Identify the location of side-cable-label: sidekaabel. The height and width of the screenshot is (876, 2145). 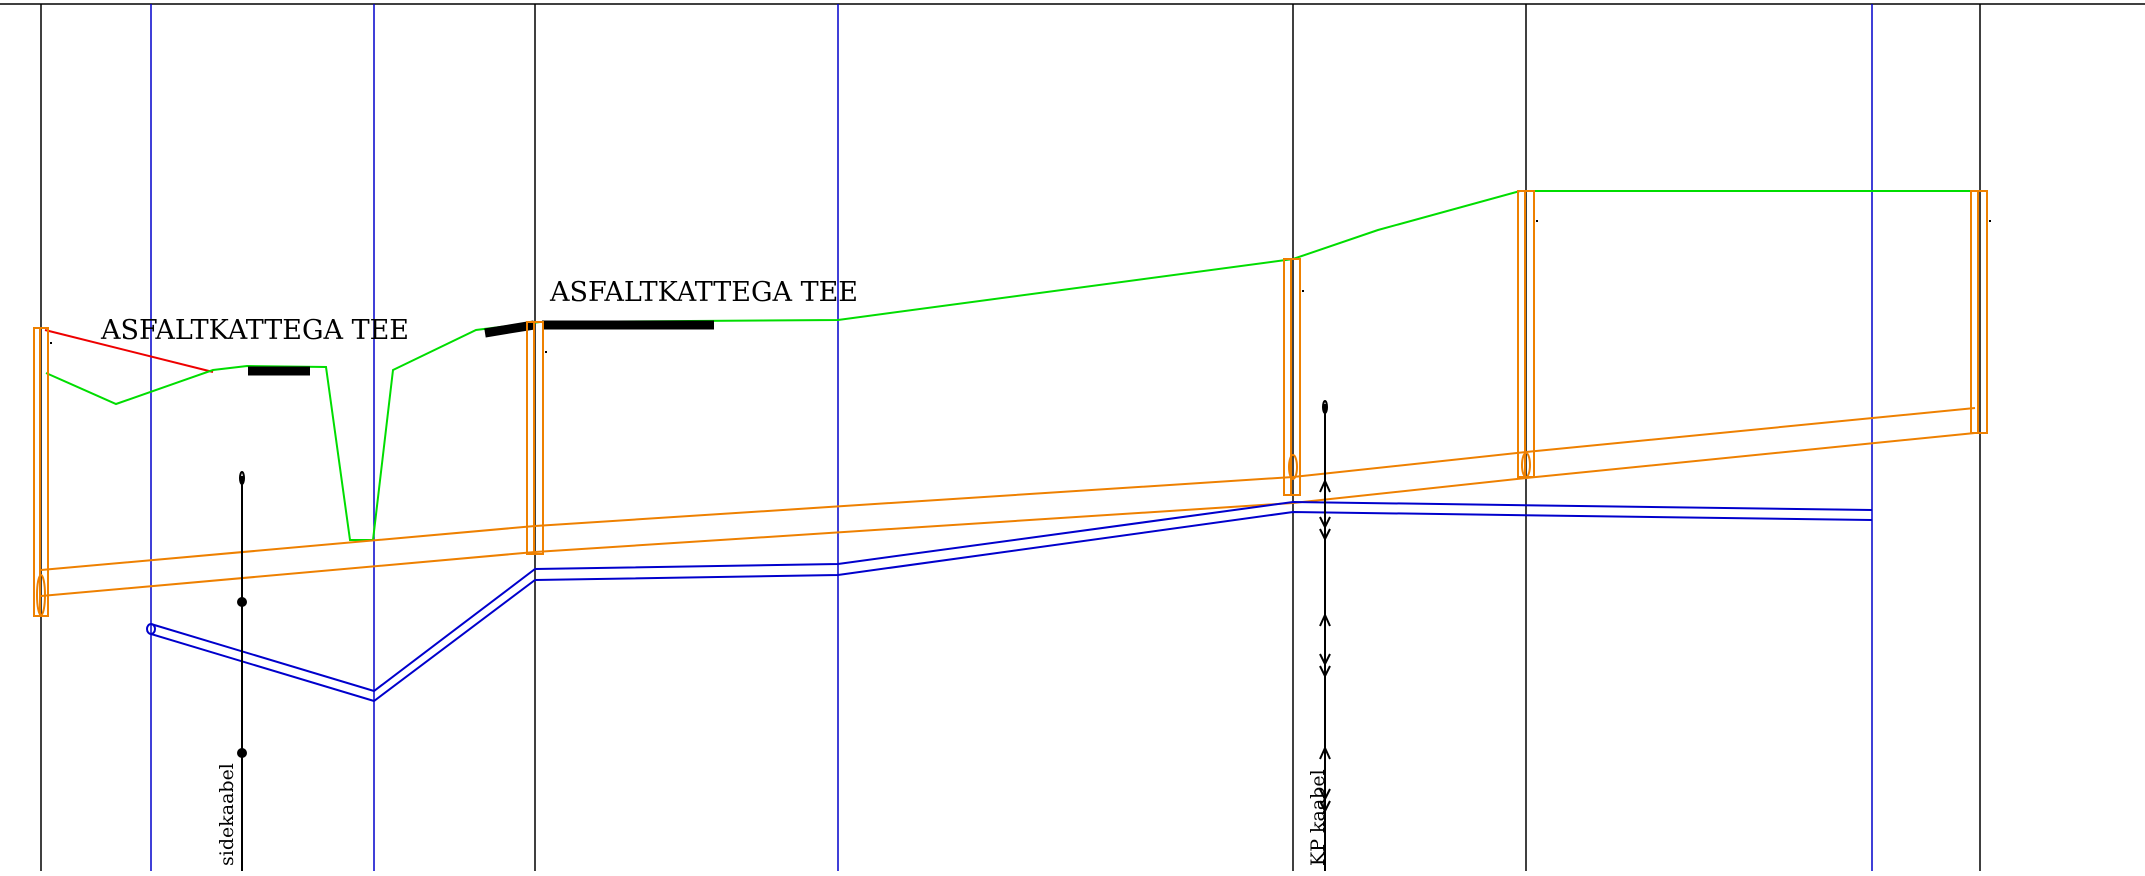
(227, 814).